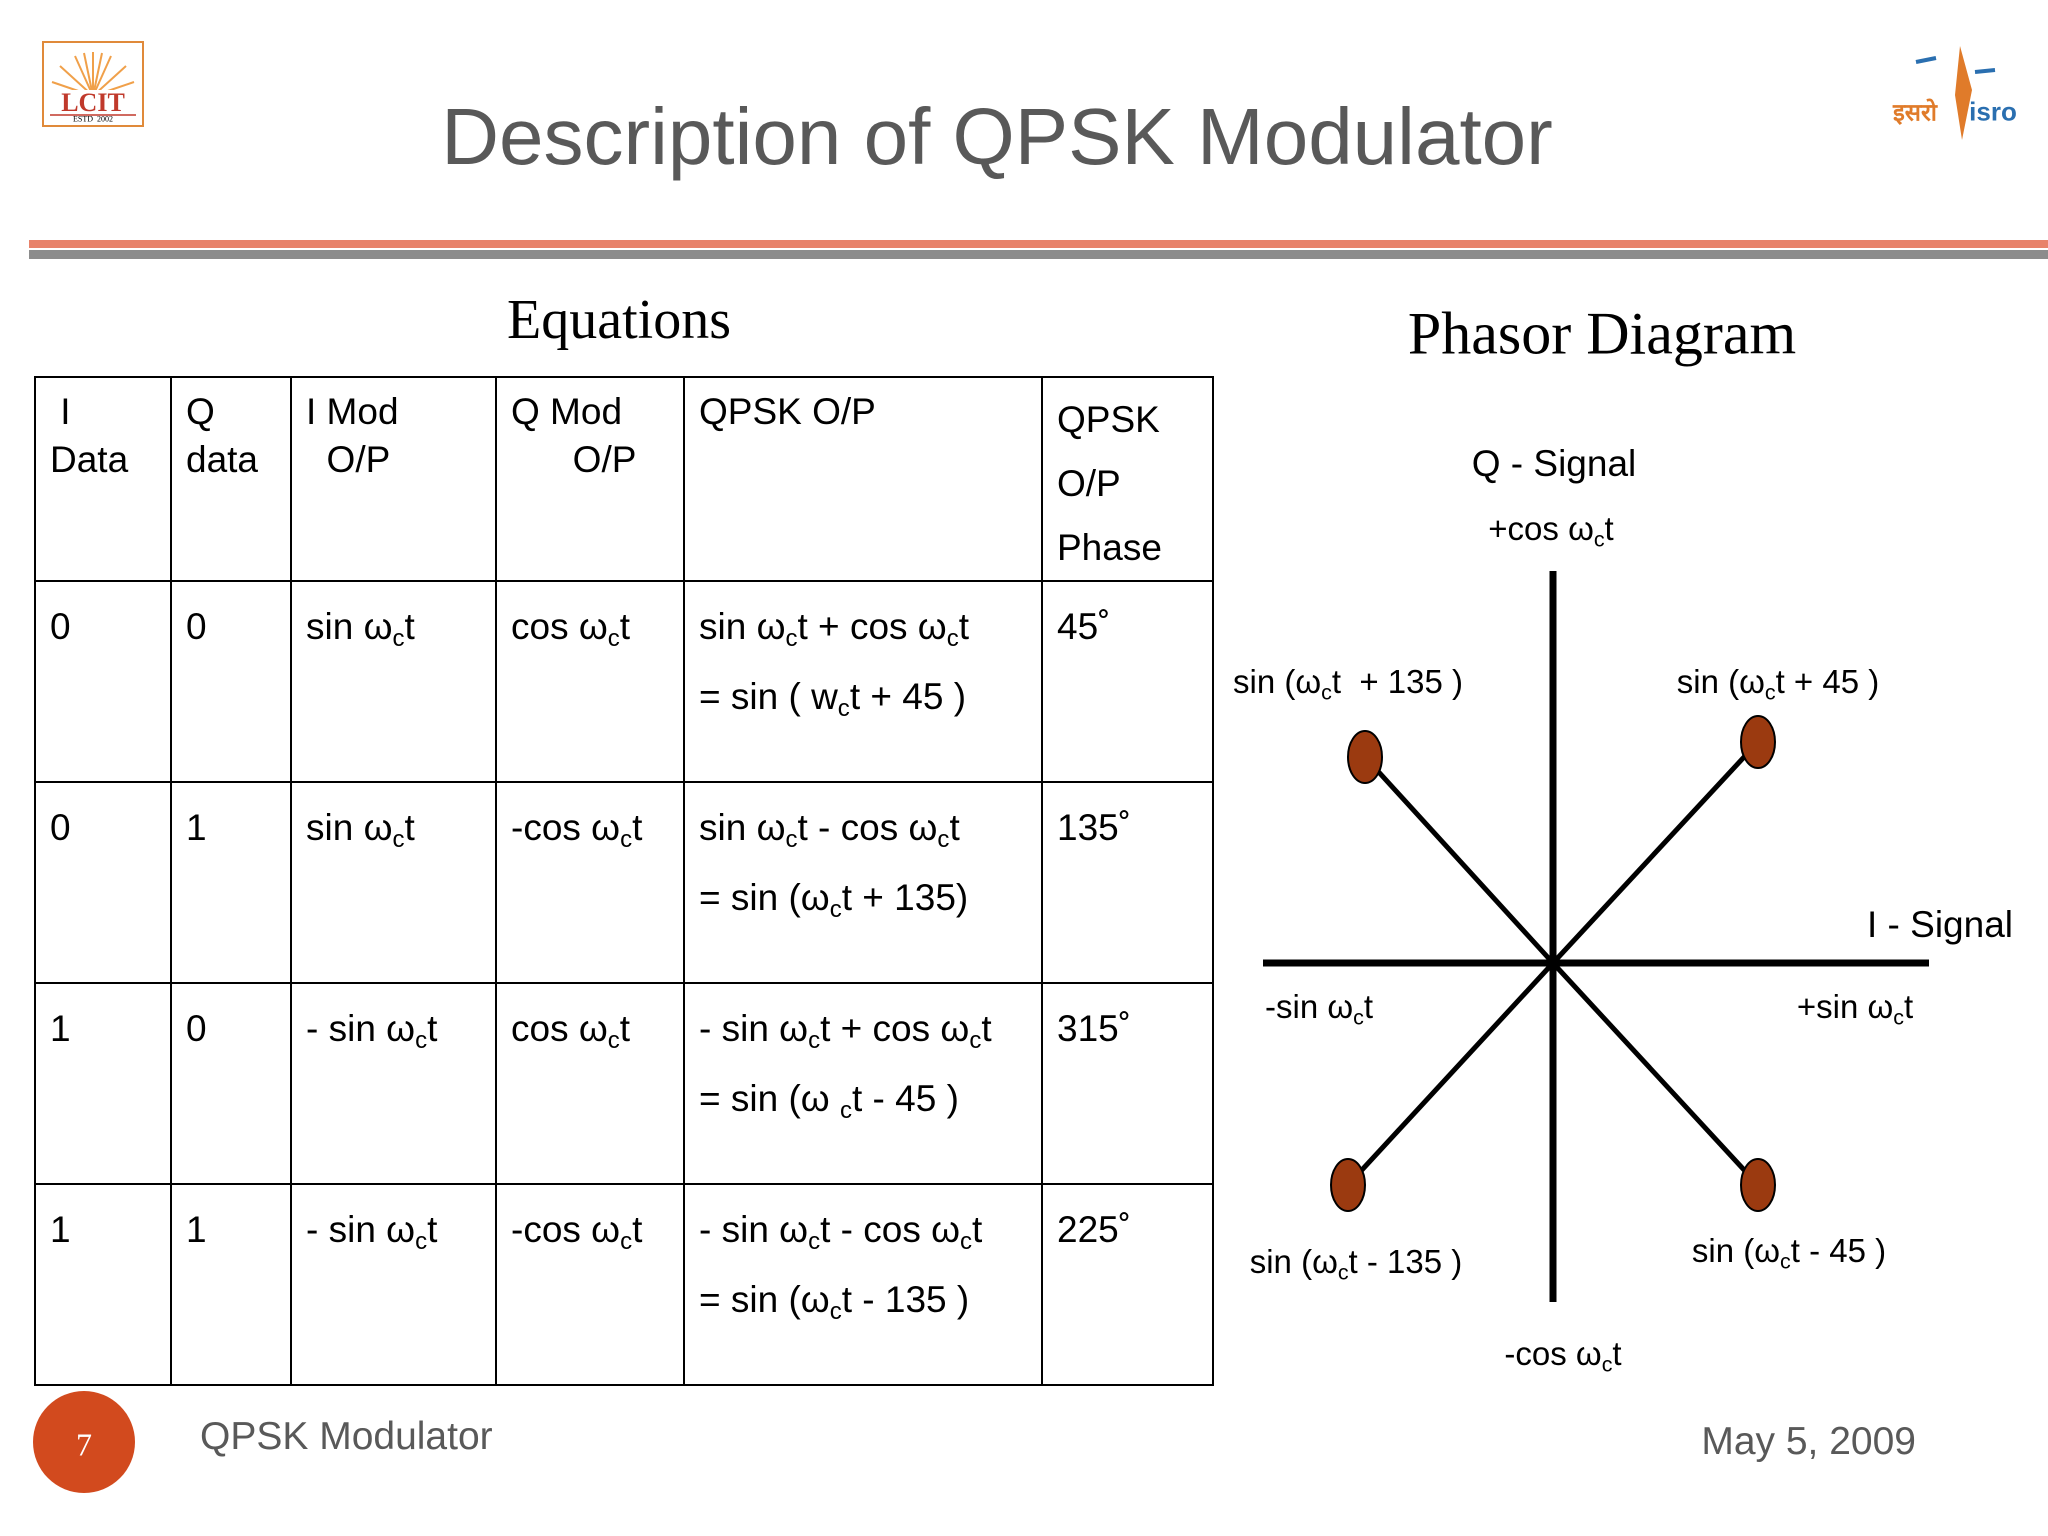 The width and height of the screenshot is (2048, 1536). I want to click on text: t - 135 ), so click(1405, 1261).